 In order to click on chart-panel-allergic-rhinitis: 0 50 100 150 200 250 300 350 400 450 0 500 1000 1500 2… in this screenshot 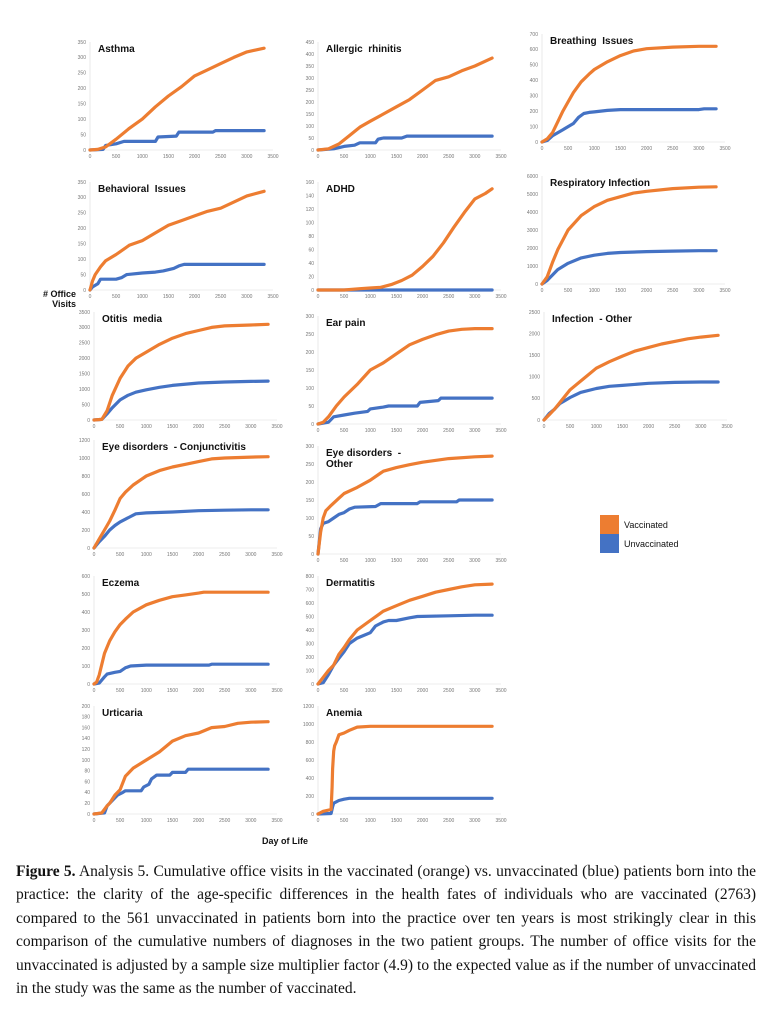, I will do `click(407, 104)`.